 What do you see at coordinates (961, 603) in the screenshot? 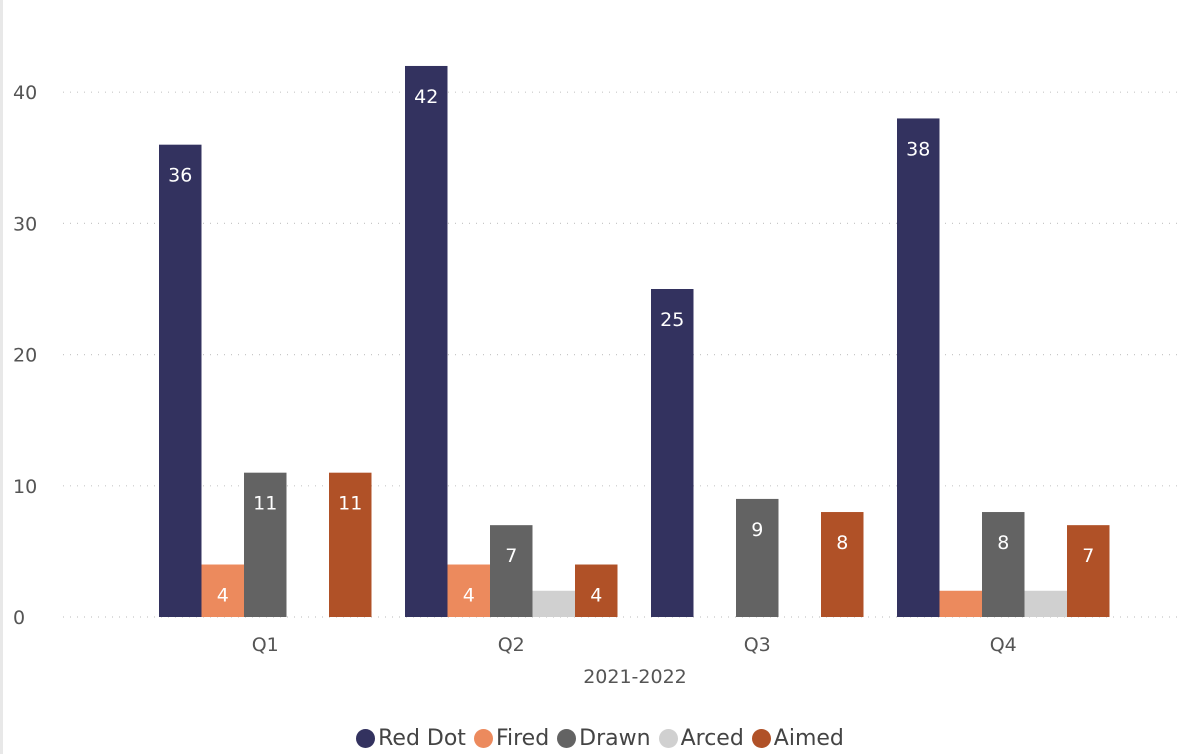
I see `bar-fired-q4` at bounding box center [961, 603].